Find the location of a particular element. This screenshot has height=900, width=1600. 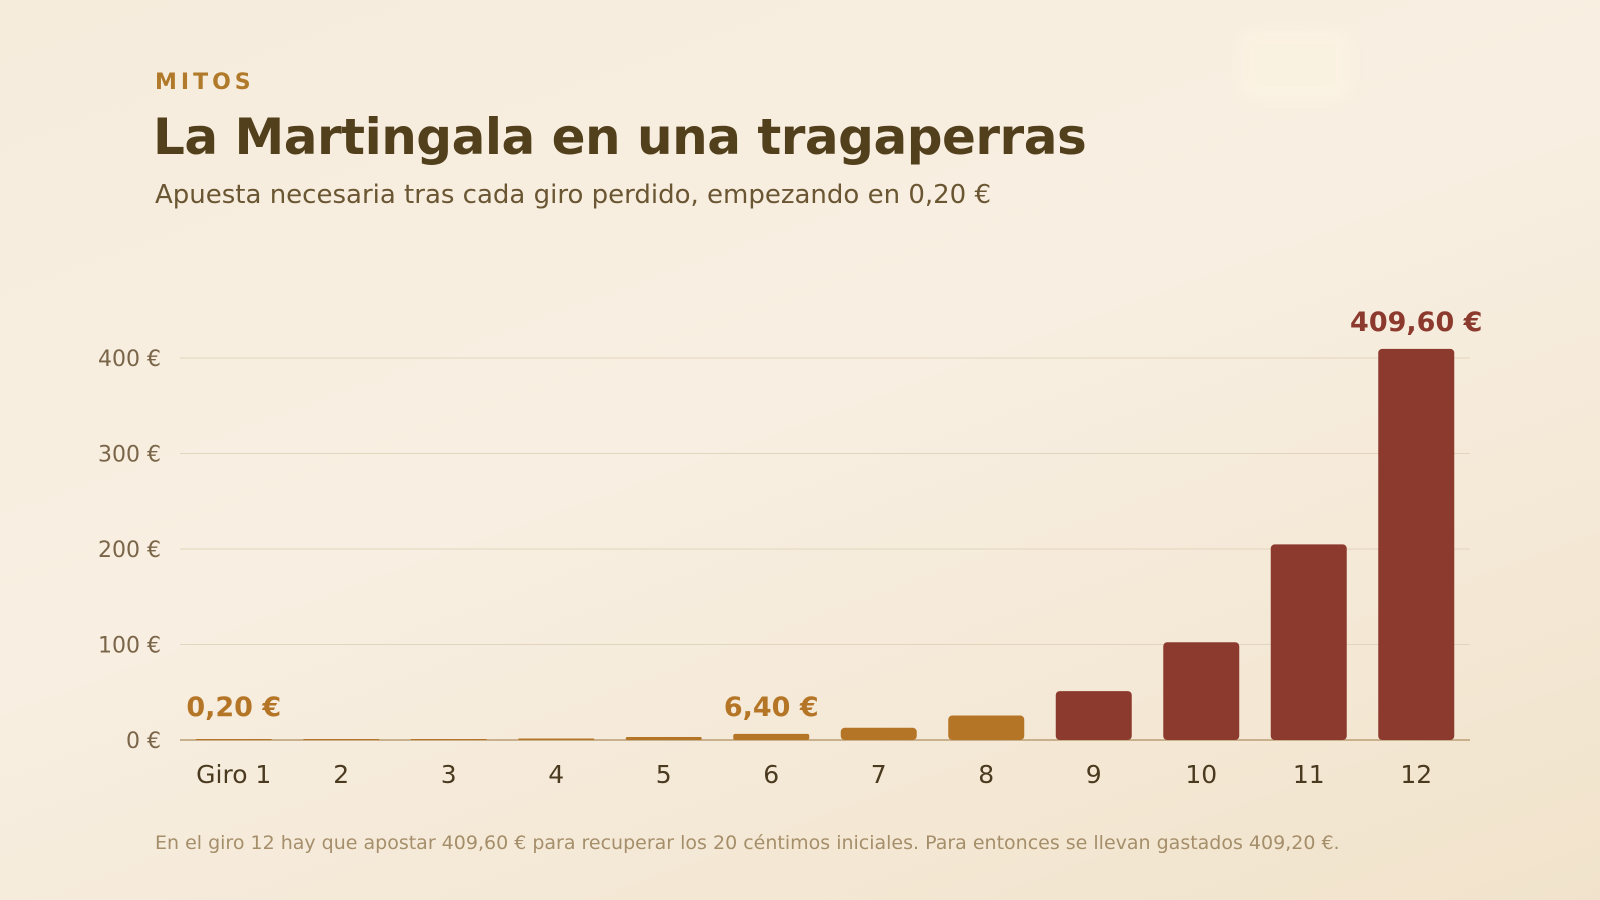

section-kicker: MITOS is located at coordinates (205, 82).